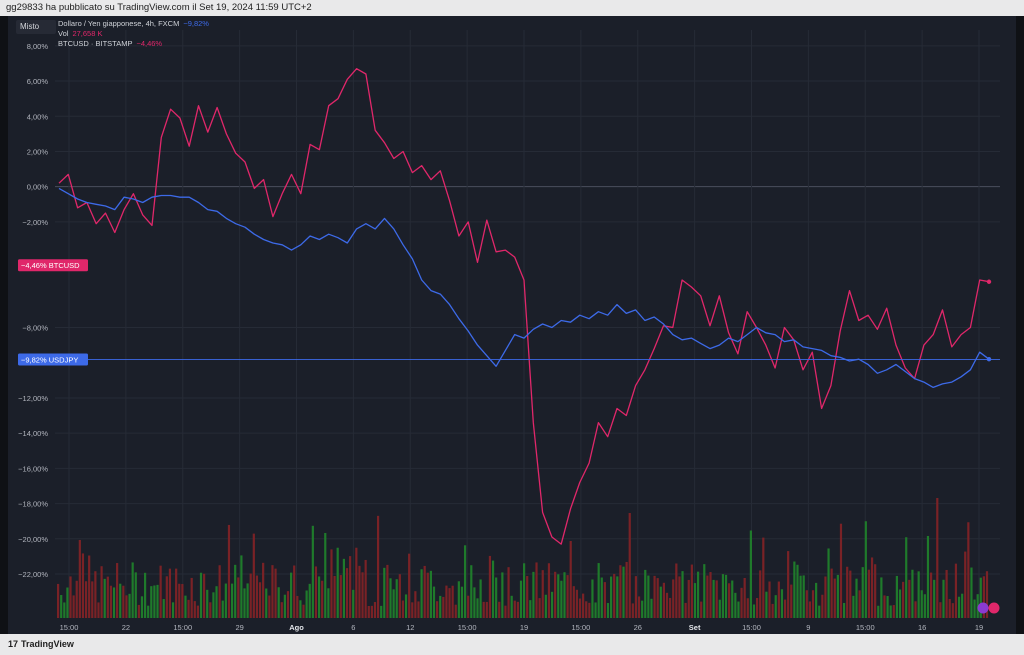 This screenshot has height=655, width=1024. I want to click on legend-row-volume: Vol 27,658 K, so click(133, 34).